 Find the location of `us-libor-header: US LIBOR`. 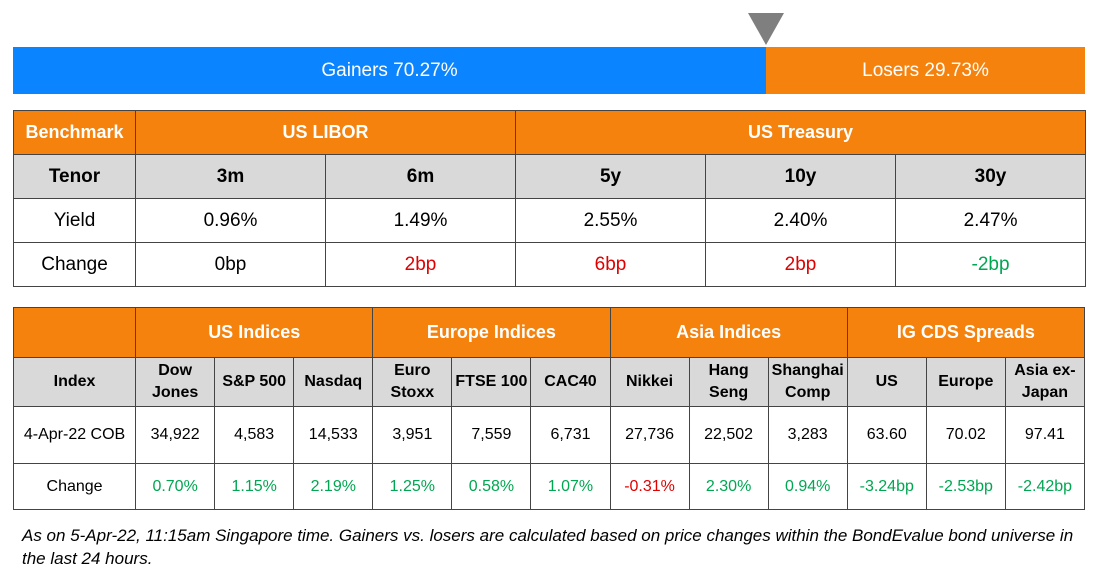

us-libor-header: US LIBOR is located at coordinates (325, 132).